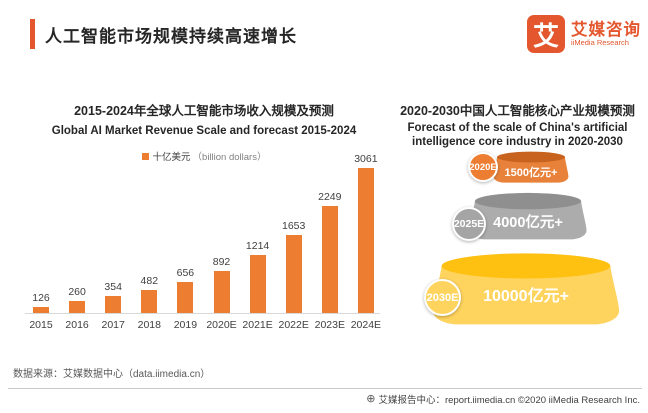  What do you see at coordinates (257, 284) in the screenshot?
I see `bar-2021E` at bounding box center [257, 284].